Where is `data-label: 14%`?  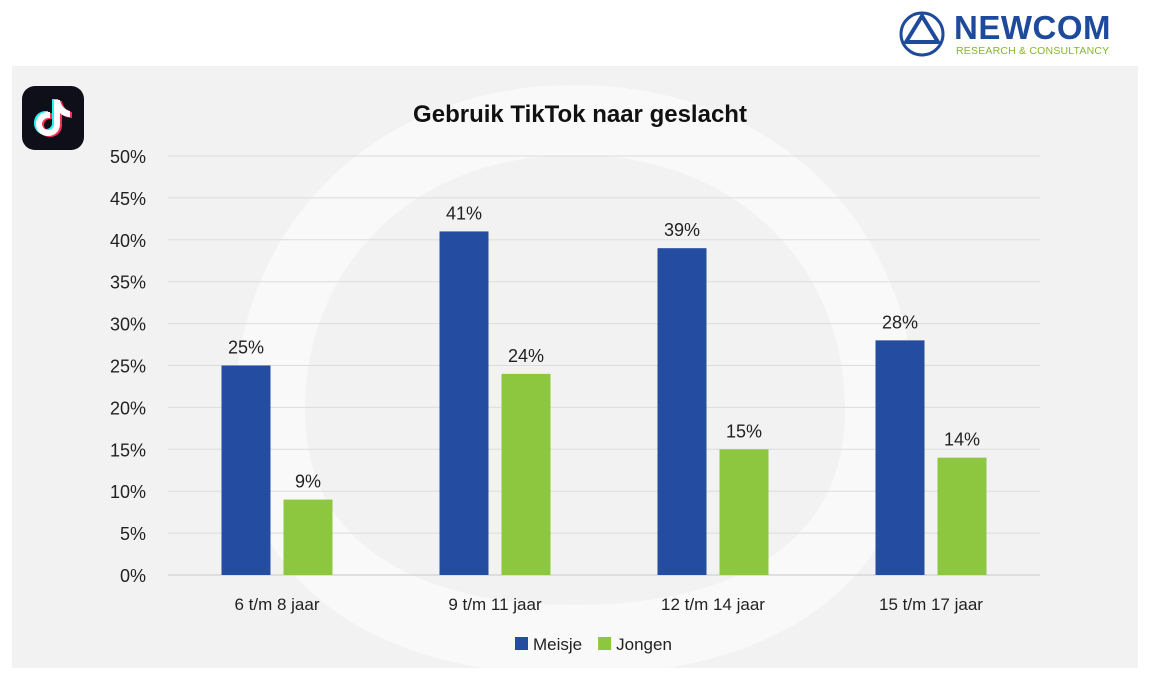 data-label: 14% is located at coordinates (962, 440).